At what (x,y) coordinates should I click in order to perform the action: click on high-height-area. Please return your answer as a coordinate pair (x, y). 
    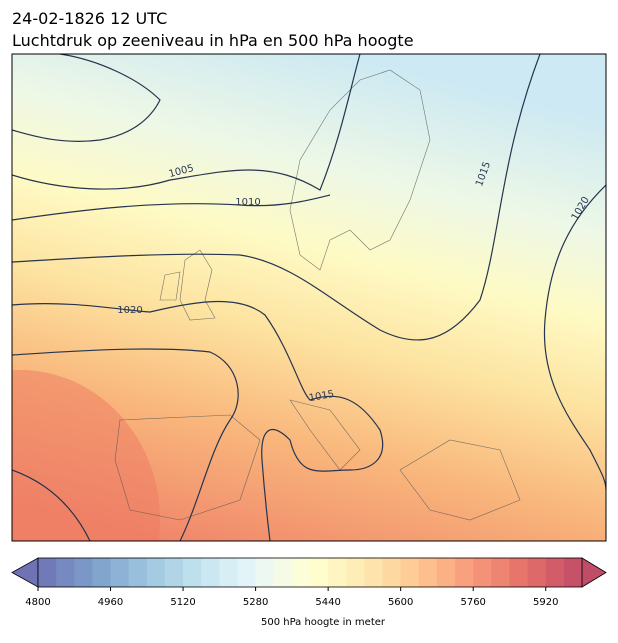
    Looking at the image, I should click on (86, 455).